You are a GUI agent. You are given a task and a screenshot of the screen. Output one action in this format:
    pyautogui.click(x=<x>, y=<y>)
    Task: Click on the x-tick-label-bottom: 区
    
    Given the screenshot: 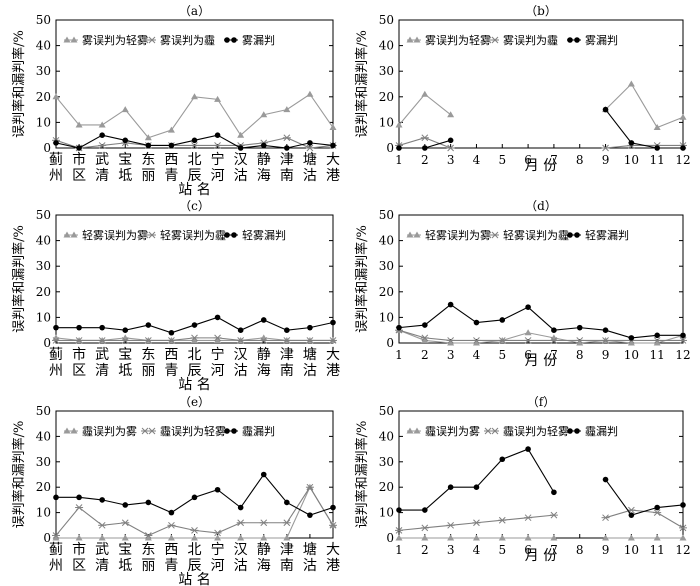 What is the action you would take?
    pyautogui.click(x=79, y=566)
    